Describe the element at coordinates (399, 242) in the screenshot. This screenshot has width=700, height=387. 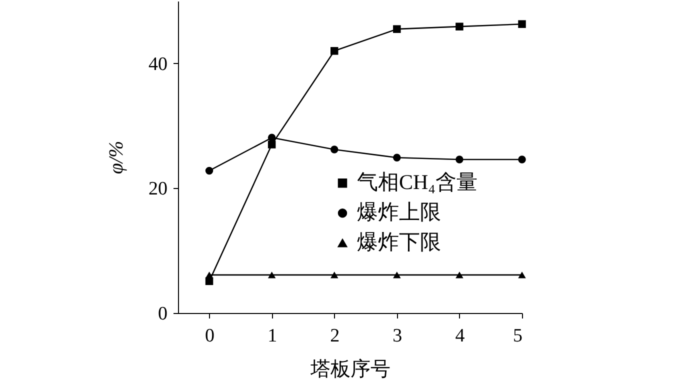
I see `legend-label: 爆炸下限` at that location.